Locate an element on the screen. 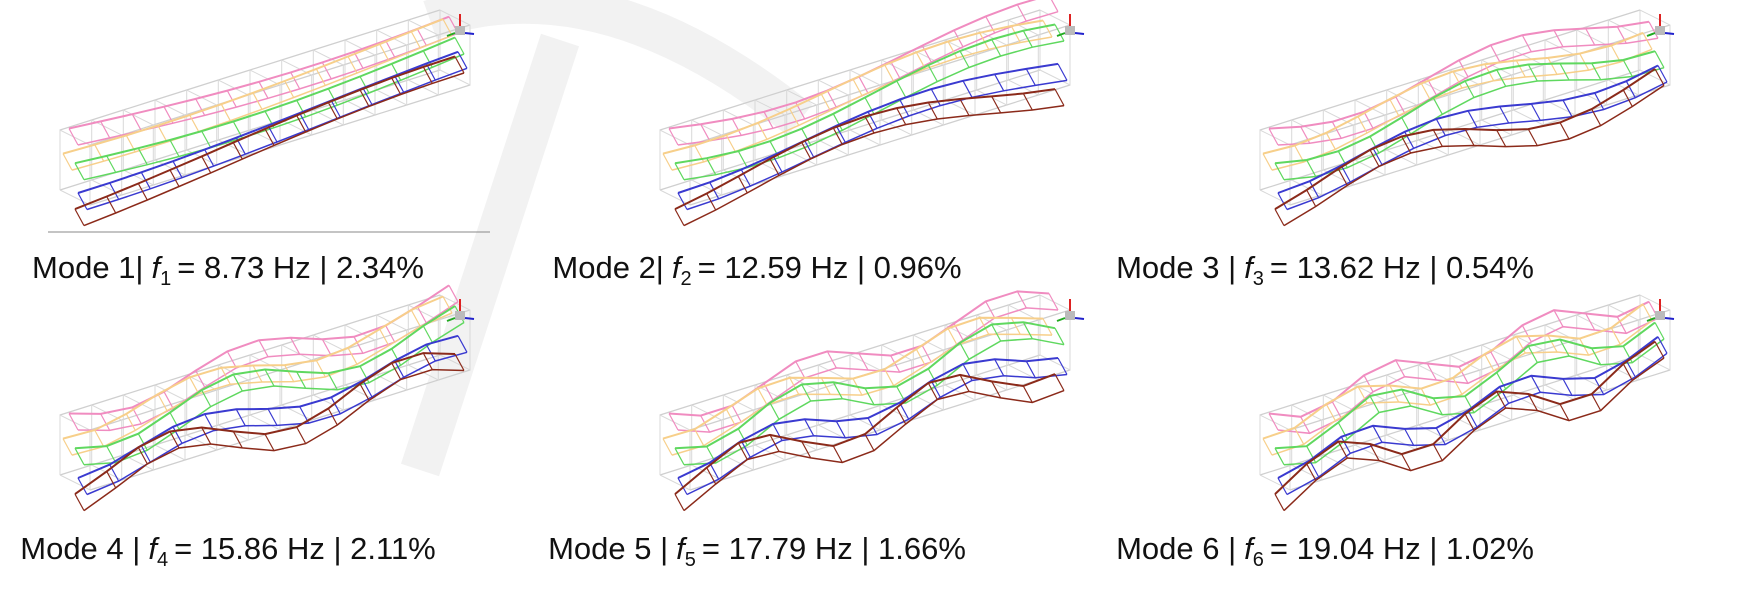 This screenshot has width=1750, height=591. axis-icon is located at coordinates (1660, 315).